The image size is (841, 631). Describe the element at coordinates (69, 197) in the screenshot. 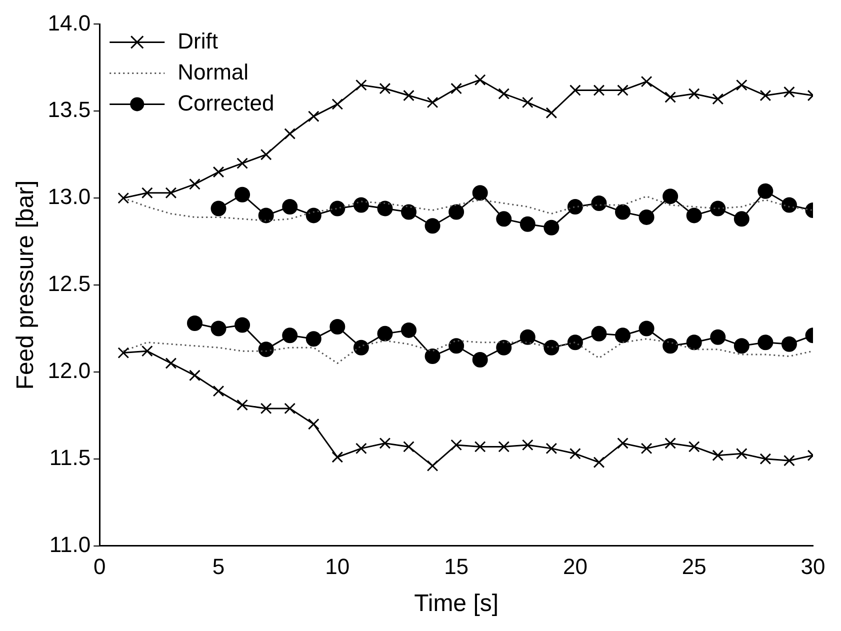

I see `y-tick-label: 13.0` at that location.